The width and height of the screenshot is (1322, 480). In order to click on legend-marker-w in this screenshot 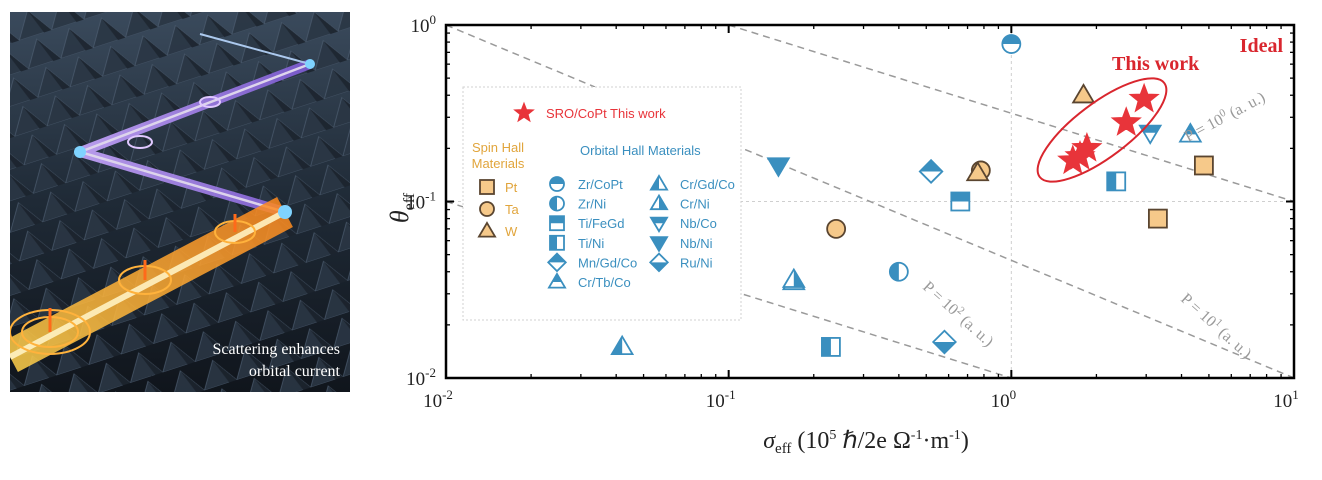, I will do `click(487, 229)`.